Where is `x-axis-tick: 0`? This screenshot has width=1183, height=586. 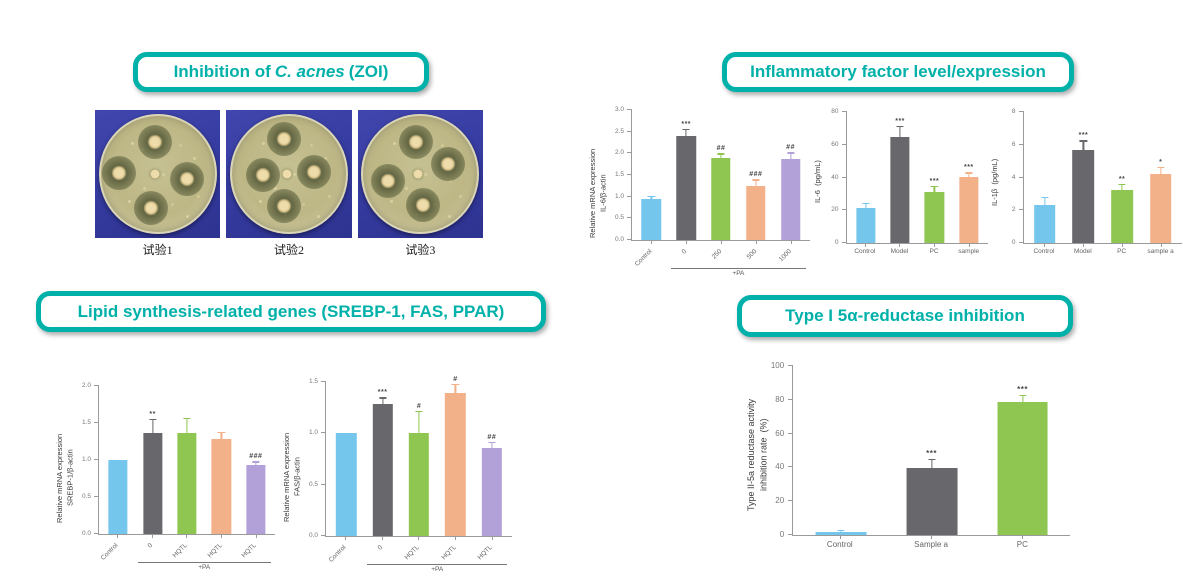 x-axis-tick: 0 is located at coordinates (685, 253).